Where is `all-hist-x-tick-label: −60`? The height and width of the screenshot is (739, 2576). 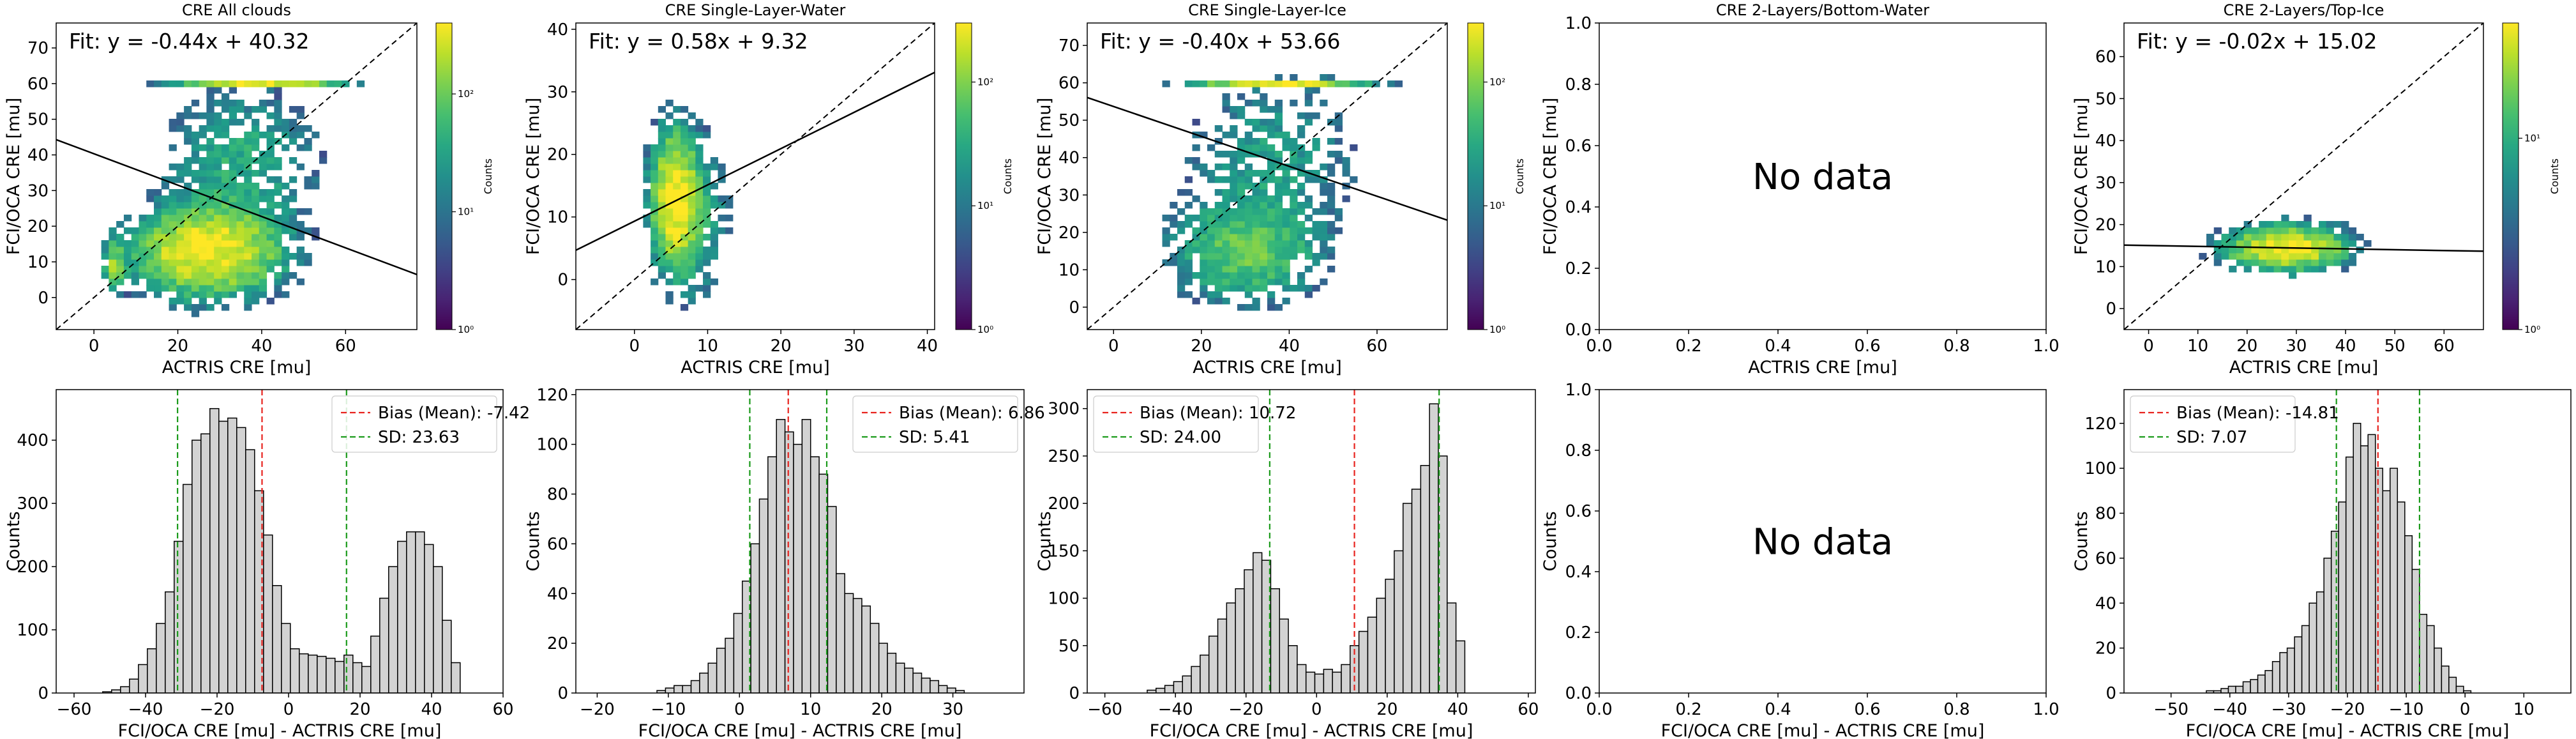 all-hist-x-tick-label: −60 is located at coordinates (74, 709).